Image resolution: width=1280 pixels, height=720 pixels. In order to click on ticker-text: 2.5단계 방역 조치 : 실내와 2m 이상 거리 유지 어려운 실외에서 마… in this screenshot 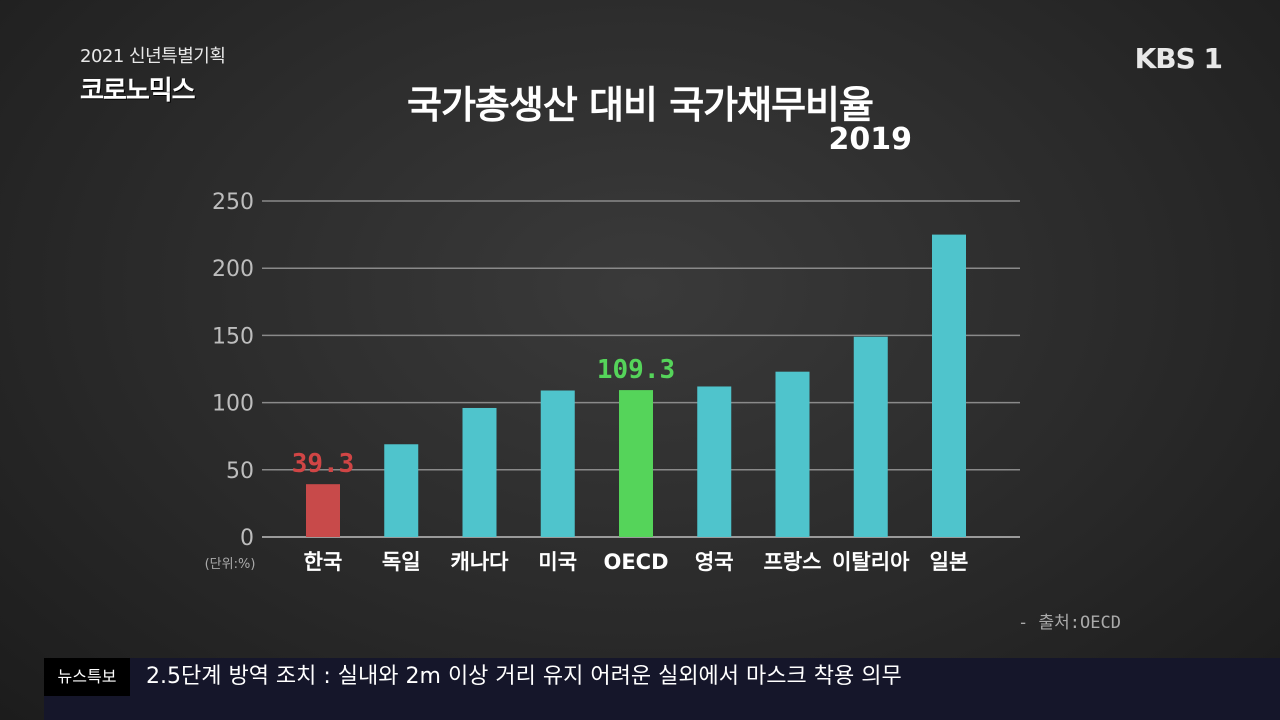, I will do `click(524, 676)`.